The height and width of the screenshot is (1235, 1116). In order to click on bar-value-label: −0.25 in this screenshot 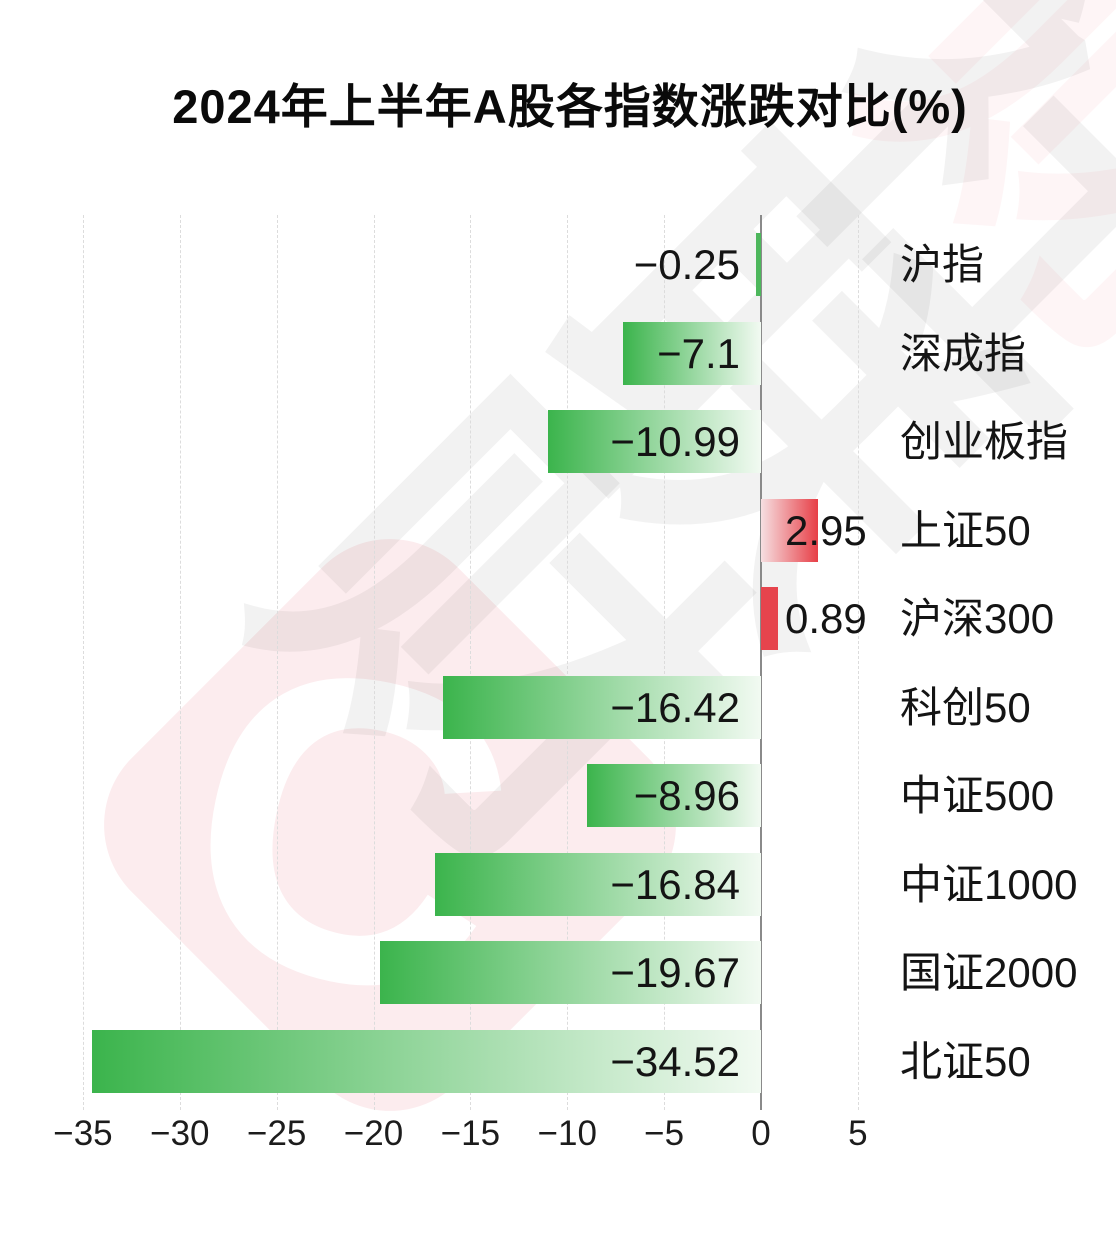, I will do `click(686, 264)`.